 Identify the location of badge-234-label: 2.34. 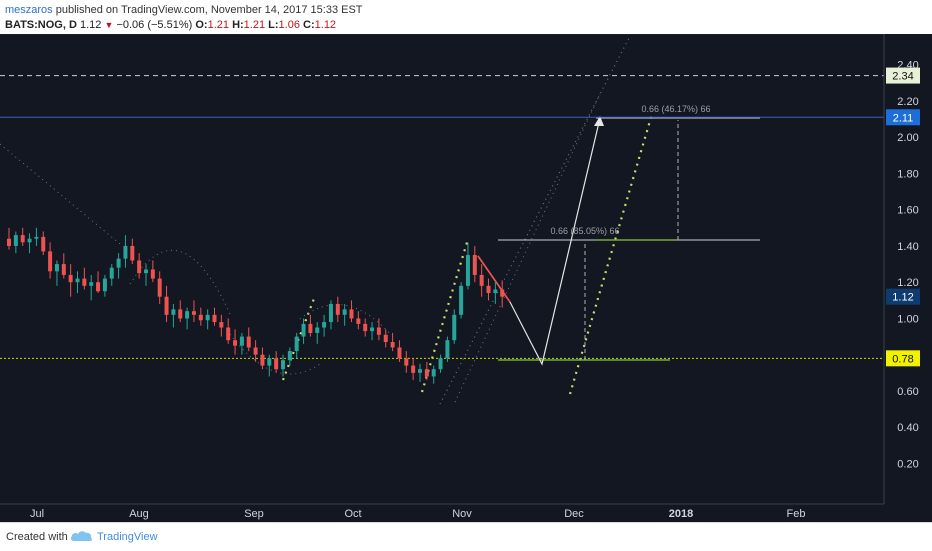
(902, 77).